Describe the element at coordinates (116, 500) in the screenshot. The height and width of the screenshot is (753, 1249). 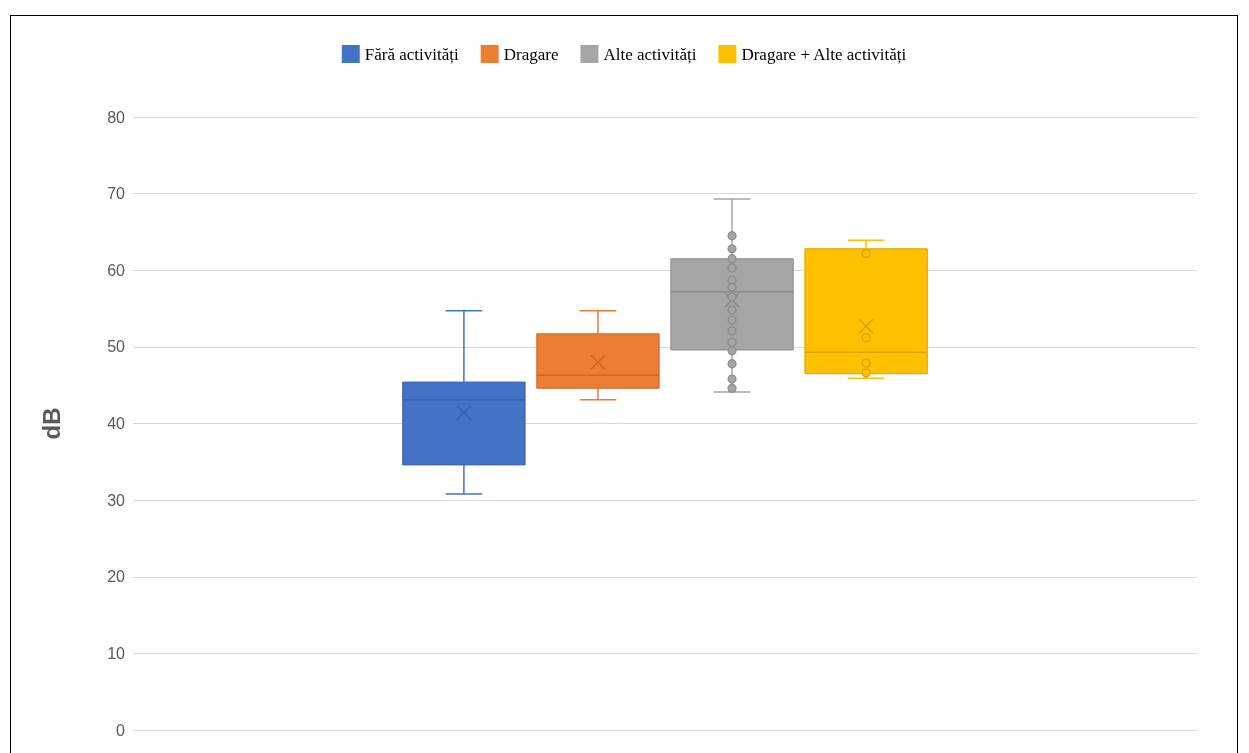
I see `y-tick-label: 30` at that location.